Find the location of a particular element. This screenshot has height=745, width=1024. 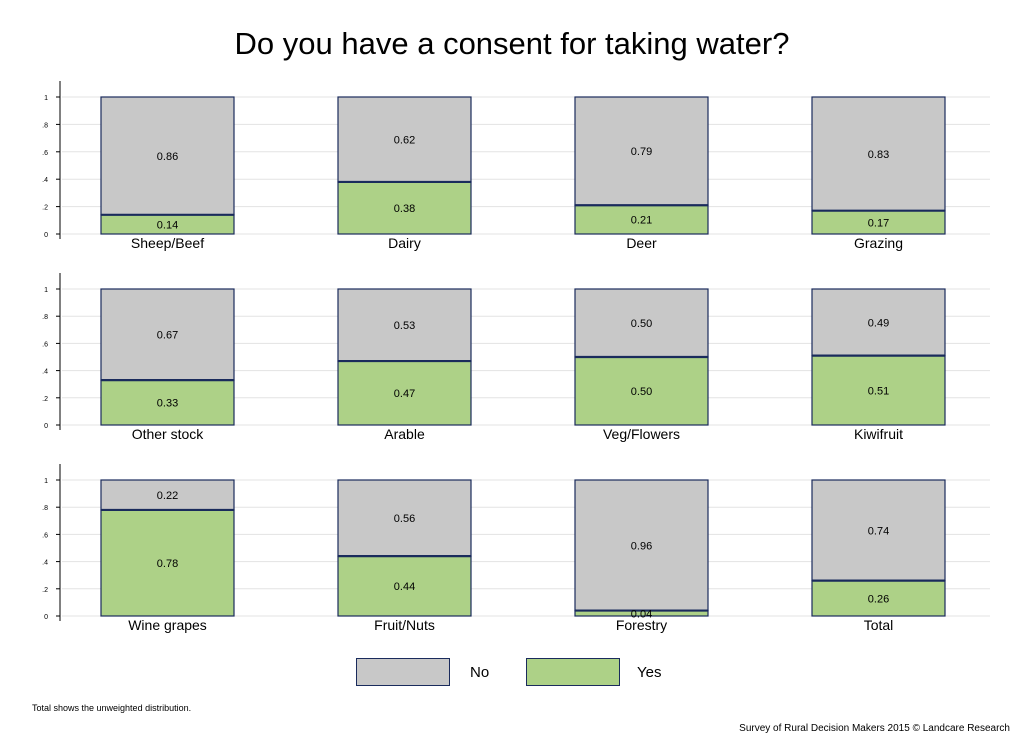

data-label-no: 0.49 is located at coordinates (878, 323).